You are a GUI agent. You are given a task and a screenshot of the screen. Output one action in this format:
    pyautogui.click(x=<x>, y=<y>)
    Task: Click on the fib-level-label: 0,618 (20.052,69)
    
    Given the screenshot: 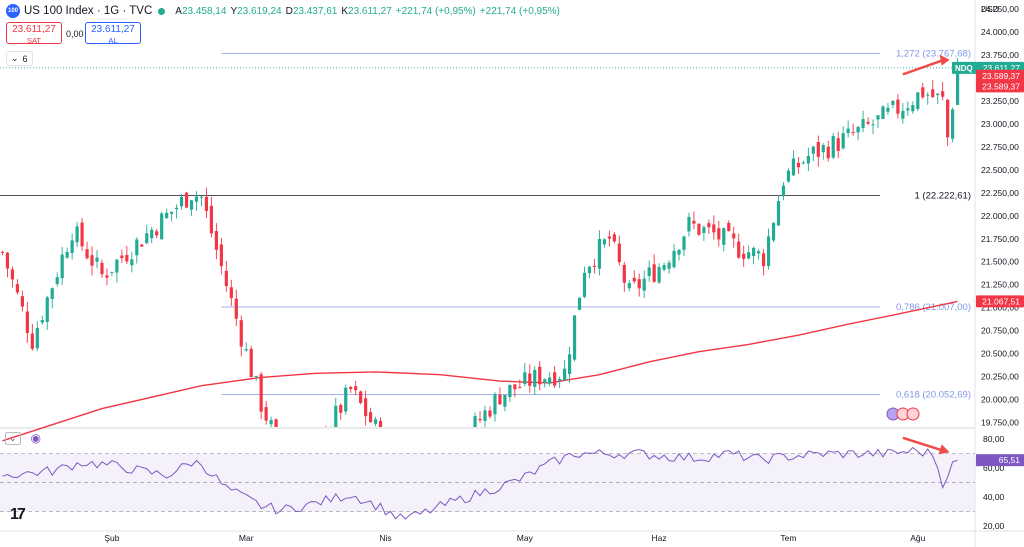 What is the action you would take?
    pyautogui.click(x=933, y=395)
    